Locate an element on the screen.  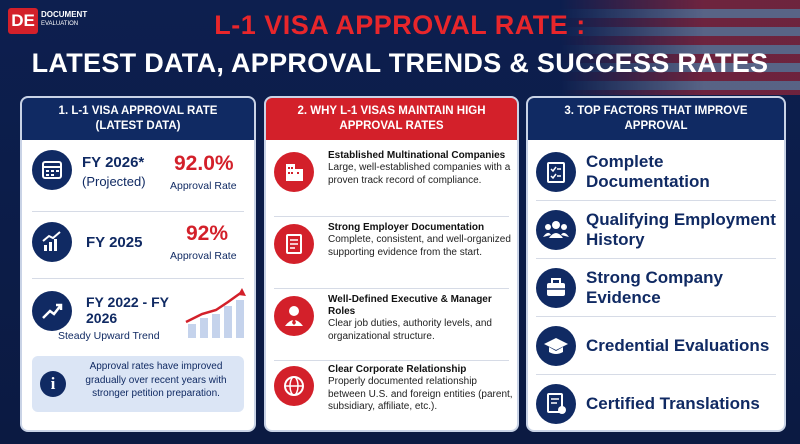
flag-backdrop is located at coordinates (680, 47).